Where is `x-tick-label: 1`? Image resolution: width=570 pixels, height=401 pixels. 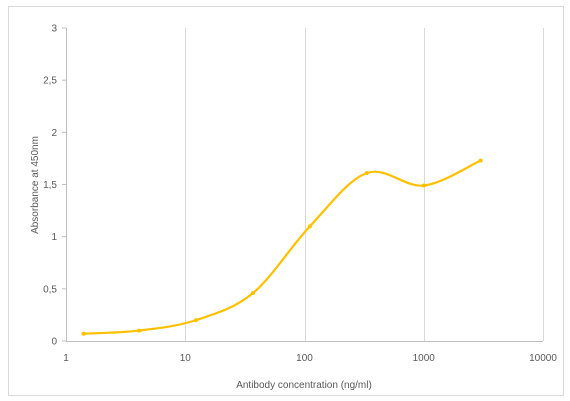 x-tick-label: 1 is located at coordinates (66, 358).